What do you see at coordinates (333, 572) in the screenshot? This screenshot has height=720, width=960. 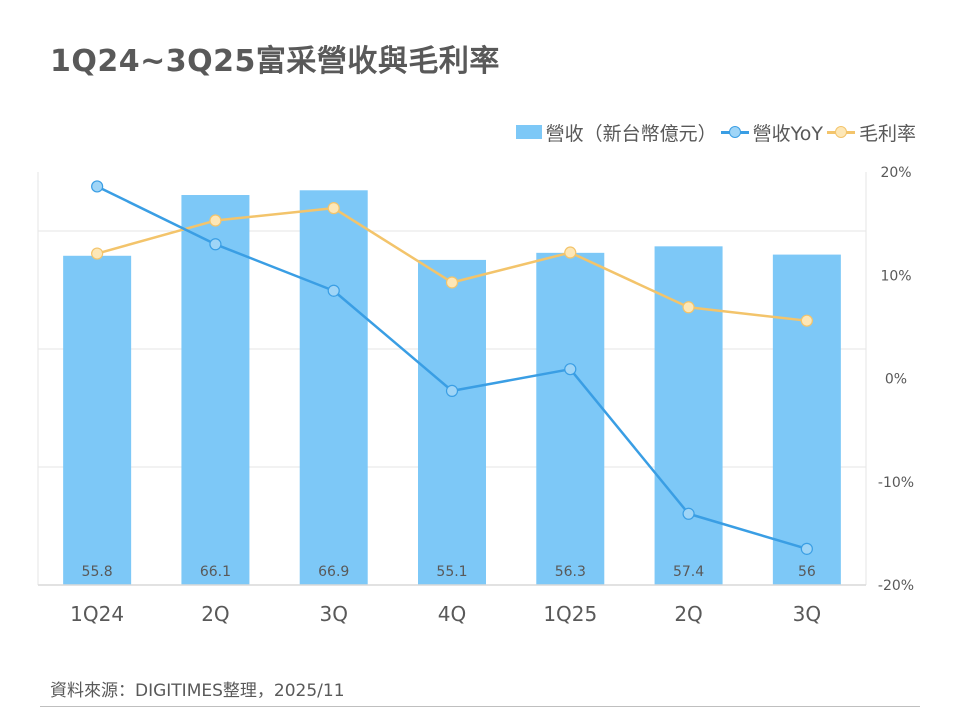 I see `revenue-data-label: 66.9` at bounding box center [333, 572].